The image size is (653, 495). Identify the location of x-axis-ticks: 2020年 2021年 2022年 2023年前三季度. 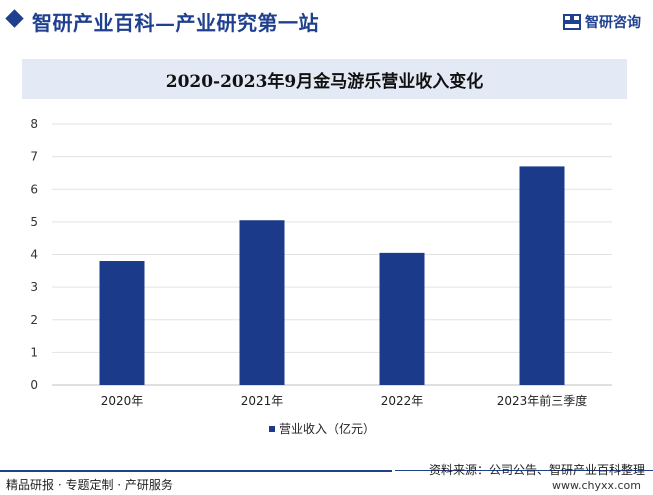
(344, 400).